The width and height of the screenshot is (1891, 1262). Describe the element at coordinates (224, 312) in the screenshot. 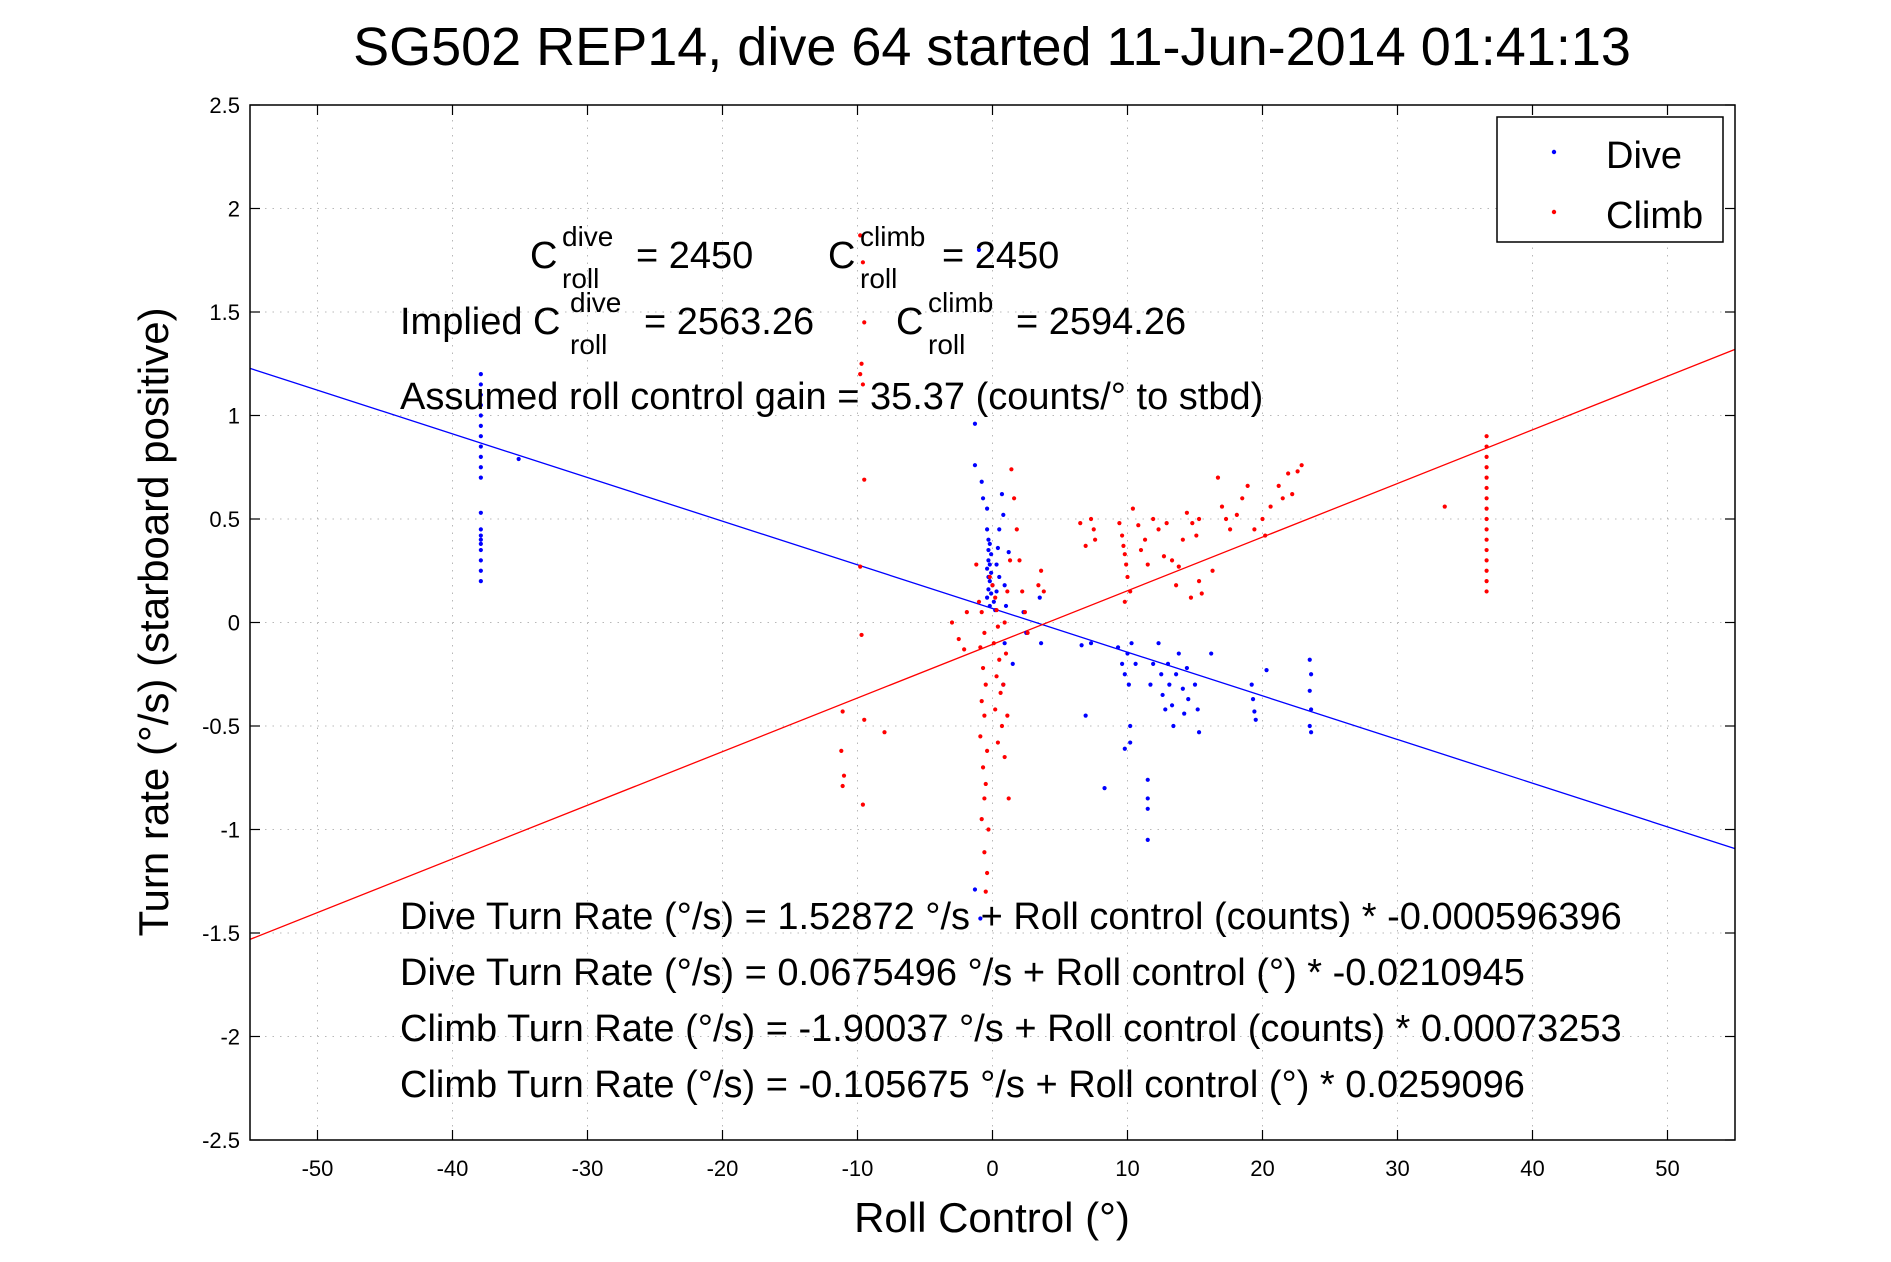

I see `y-tick-label: 1.5` at that location.